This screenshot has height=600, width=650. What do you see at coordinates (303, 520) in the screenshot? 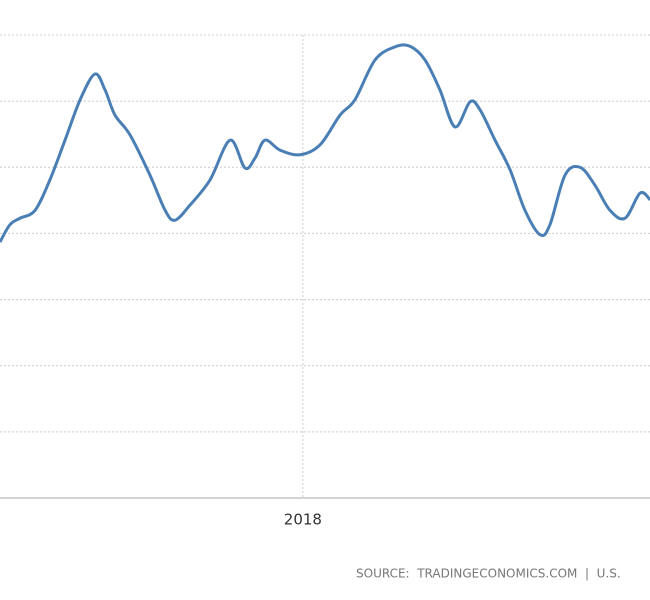
I see `x-tick-label: 2018` at bounding box center [303, 520].